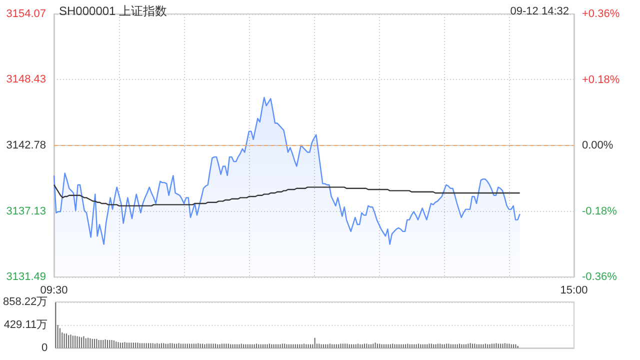  Describe the element at coordinates (26, 211) in the screenshot. I see `y-tick-label: 3137.13` at that location.